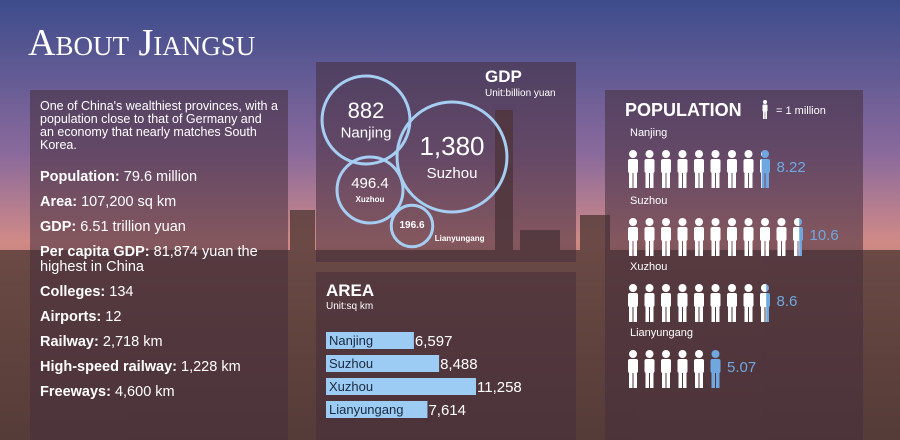 This screenshot has height=440, width=900. I want to click on fact: Population: 79.6 million, so click(159, 177).